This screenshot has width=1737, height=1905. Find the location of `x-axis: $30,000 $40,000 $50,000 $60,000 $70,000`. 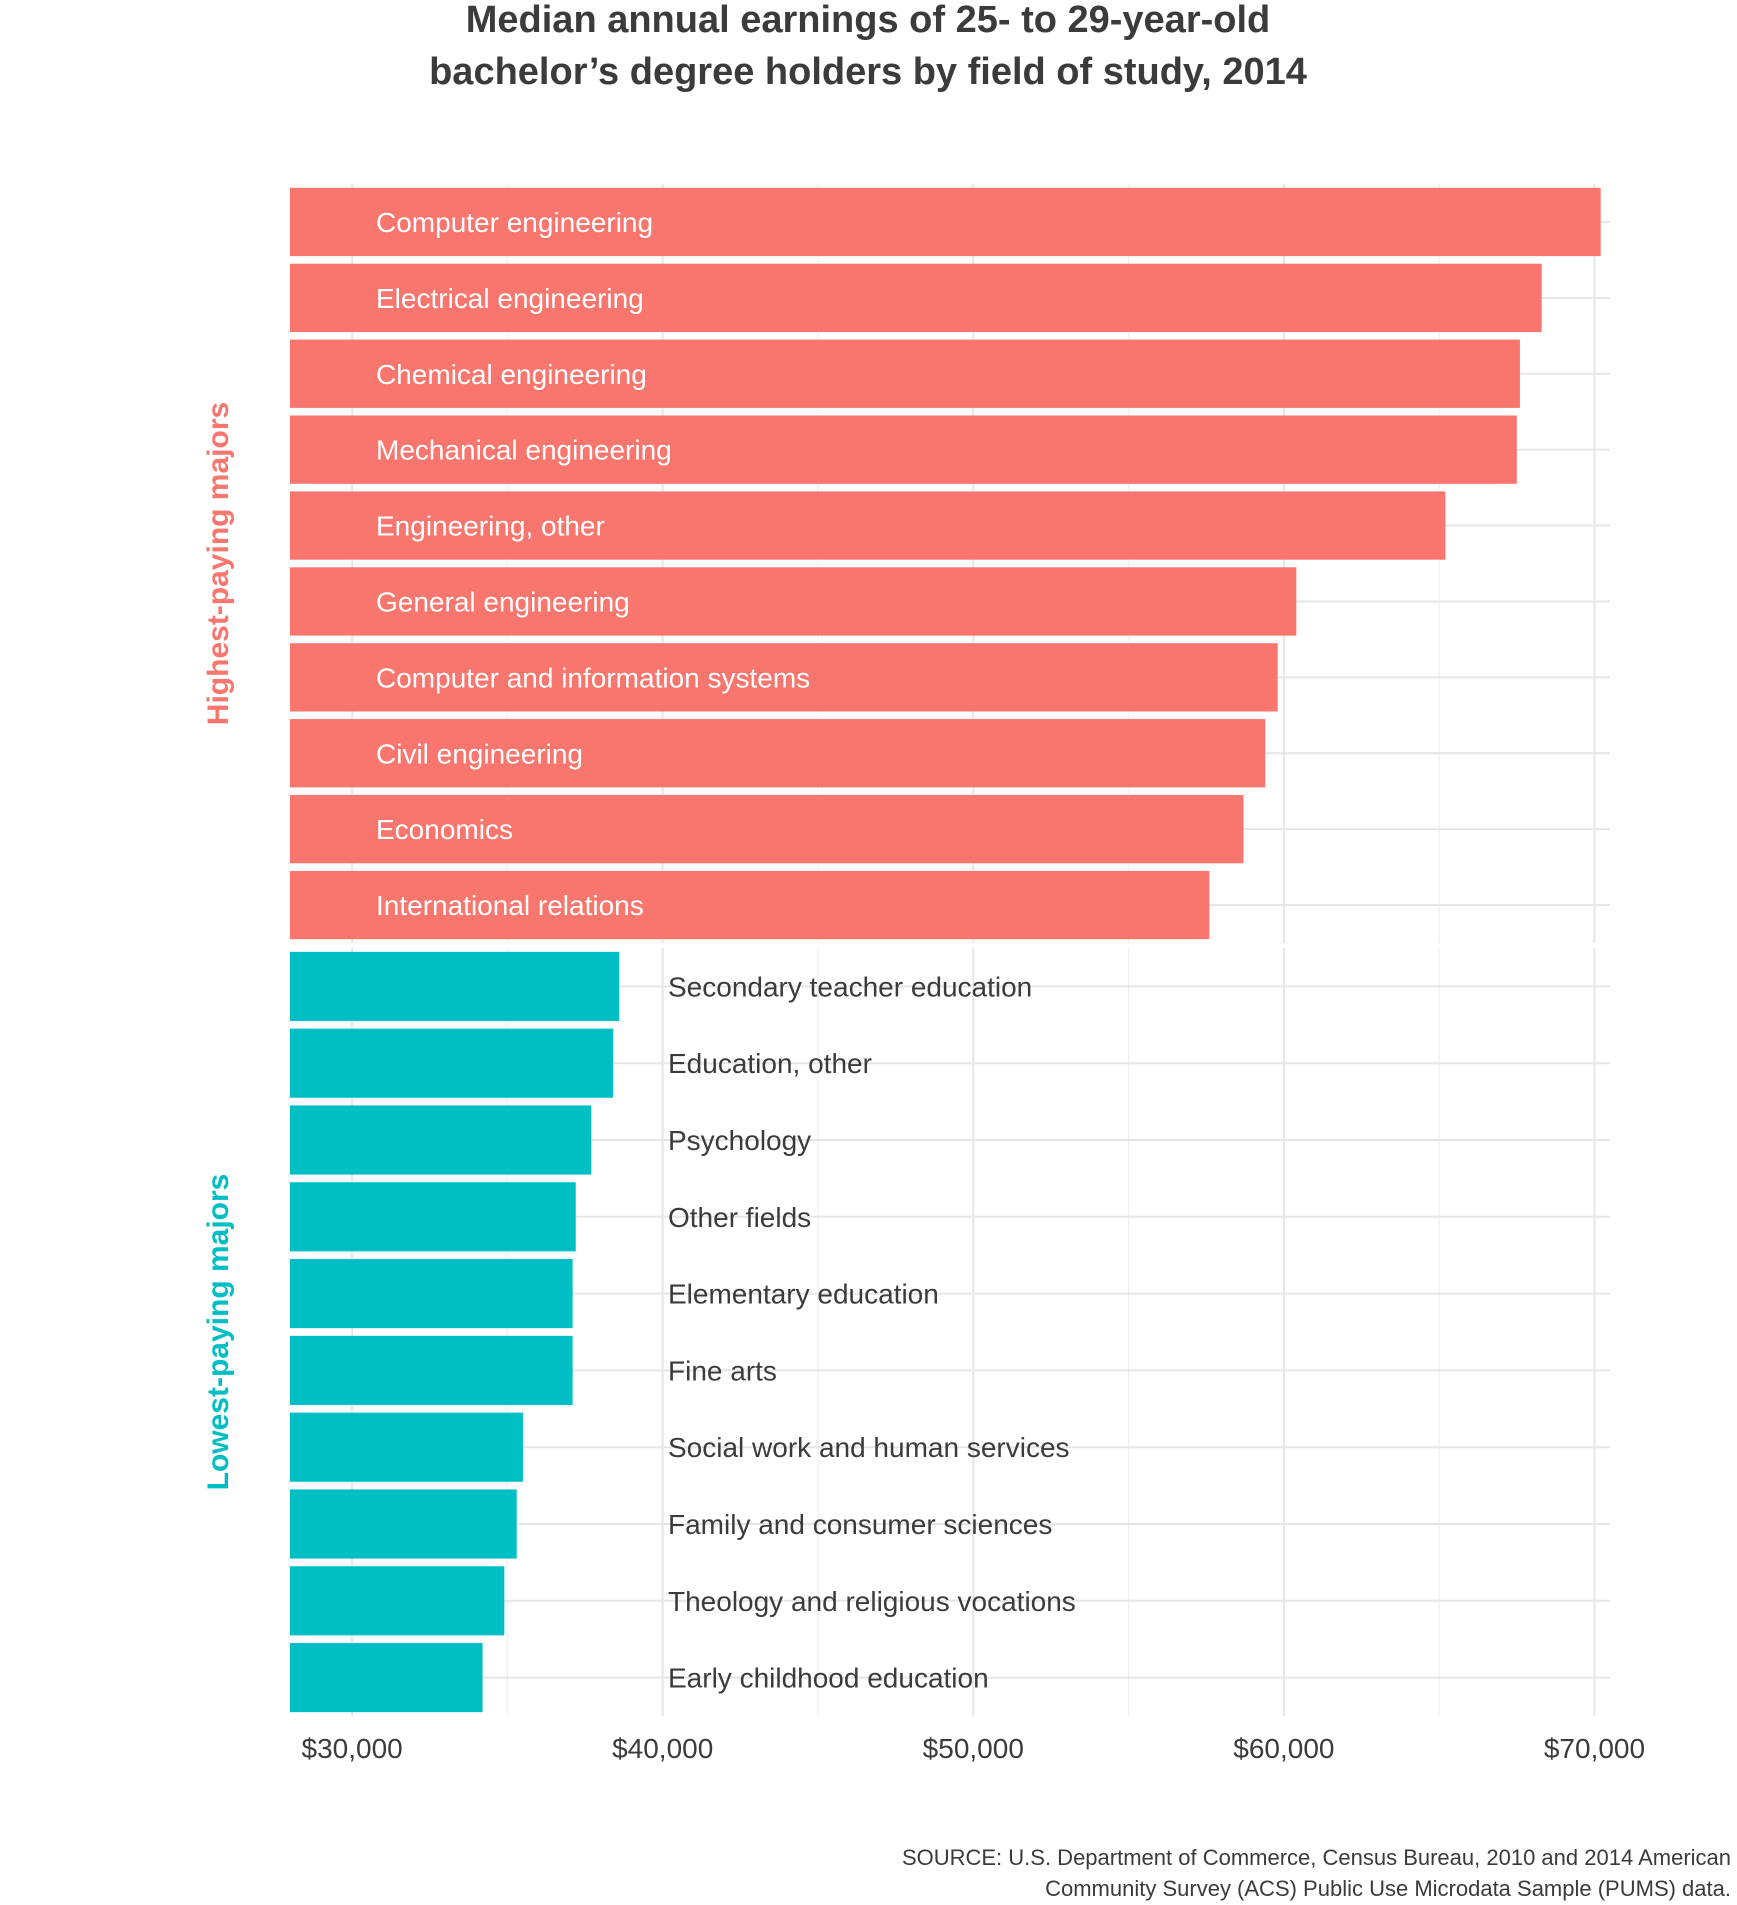

x-axis: $30,000 $40,000 $50,000 $60,000 $70,000 is located at coordinates (974, 1748).